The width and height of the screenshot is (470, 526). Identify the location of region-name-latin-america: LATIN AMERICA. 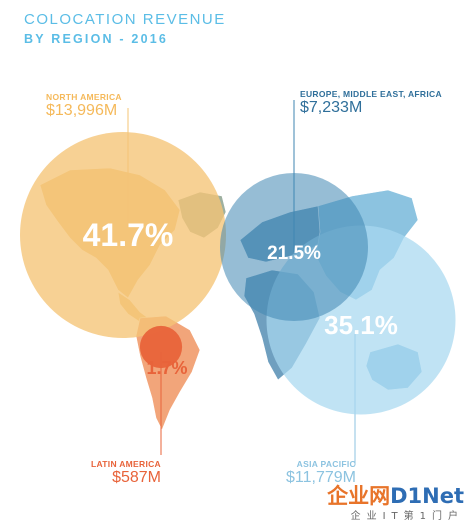
(125, 464).